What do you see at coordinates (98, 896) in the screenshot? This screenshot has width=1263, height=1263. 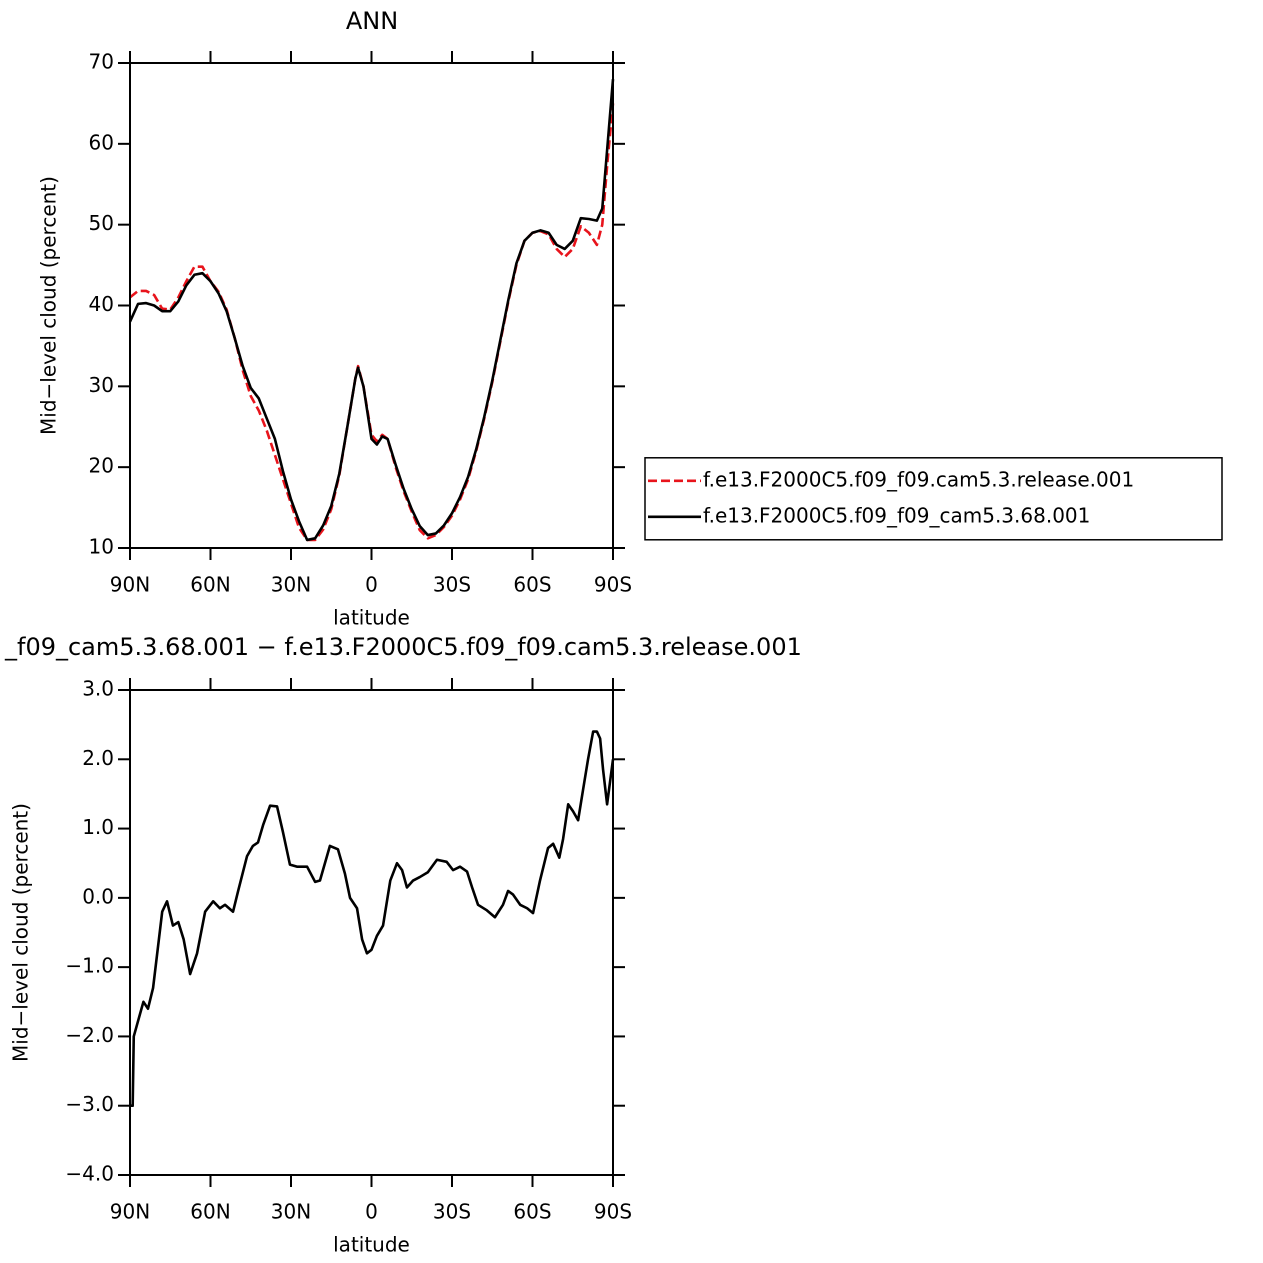 I see `y-tick-label: 0.0` at bounding box center [98, 896].